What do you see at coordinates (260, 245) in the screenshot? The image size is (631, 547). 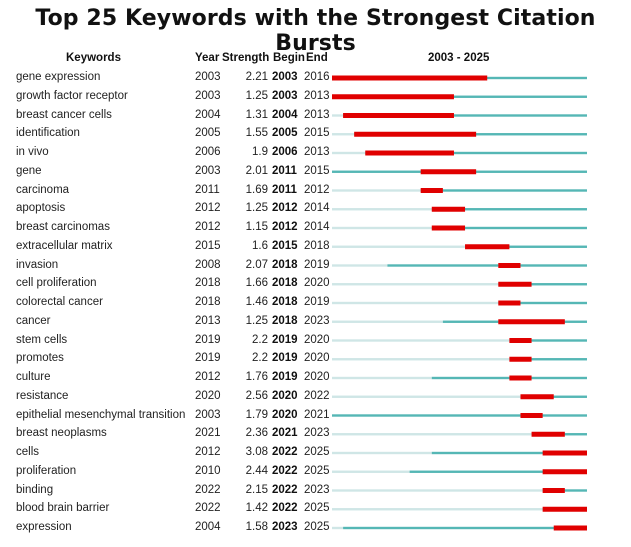 I see `strength-cell: 1.6` at bounding box center [260, 245].